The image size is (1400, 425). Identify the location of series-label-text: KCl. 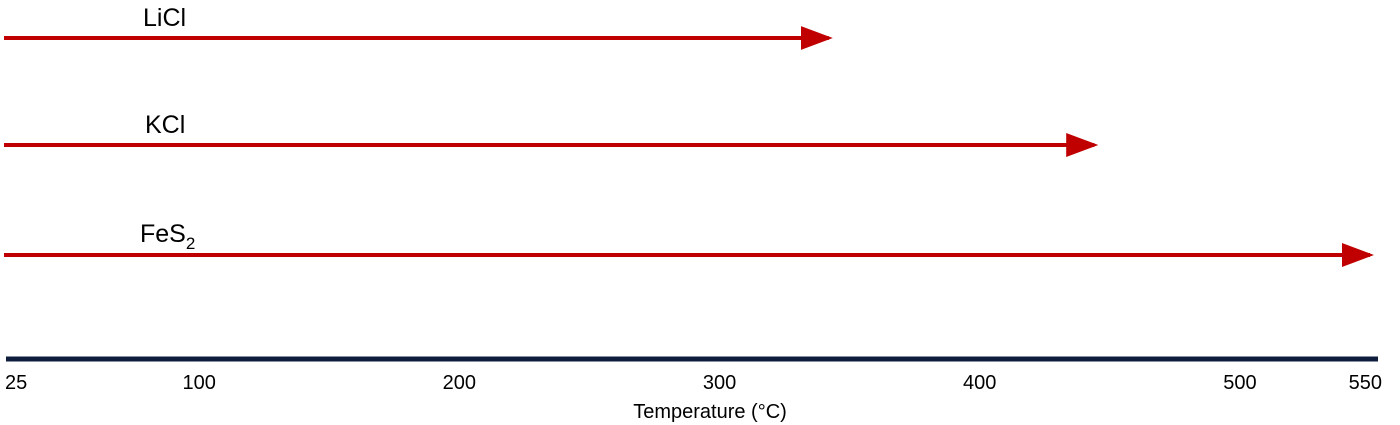
(165, 125).